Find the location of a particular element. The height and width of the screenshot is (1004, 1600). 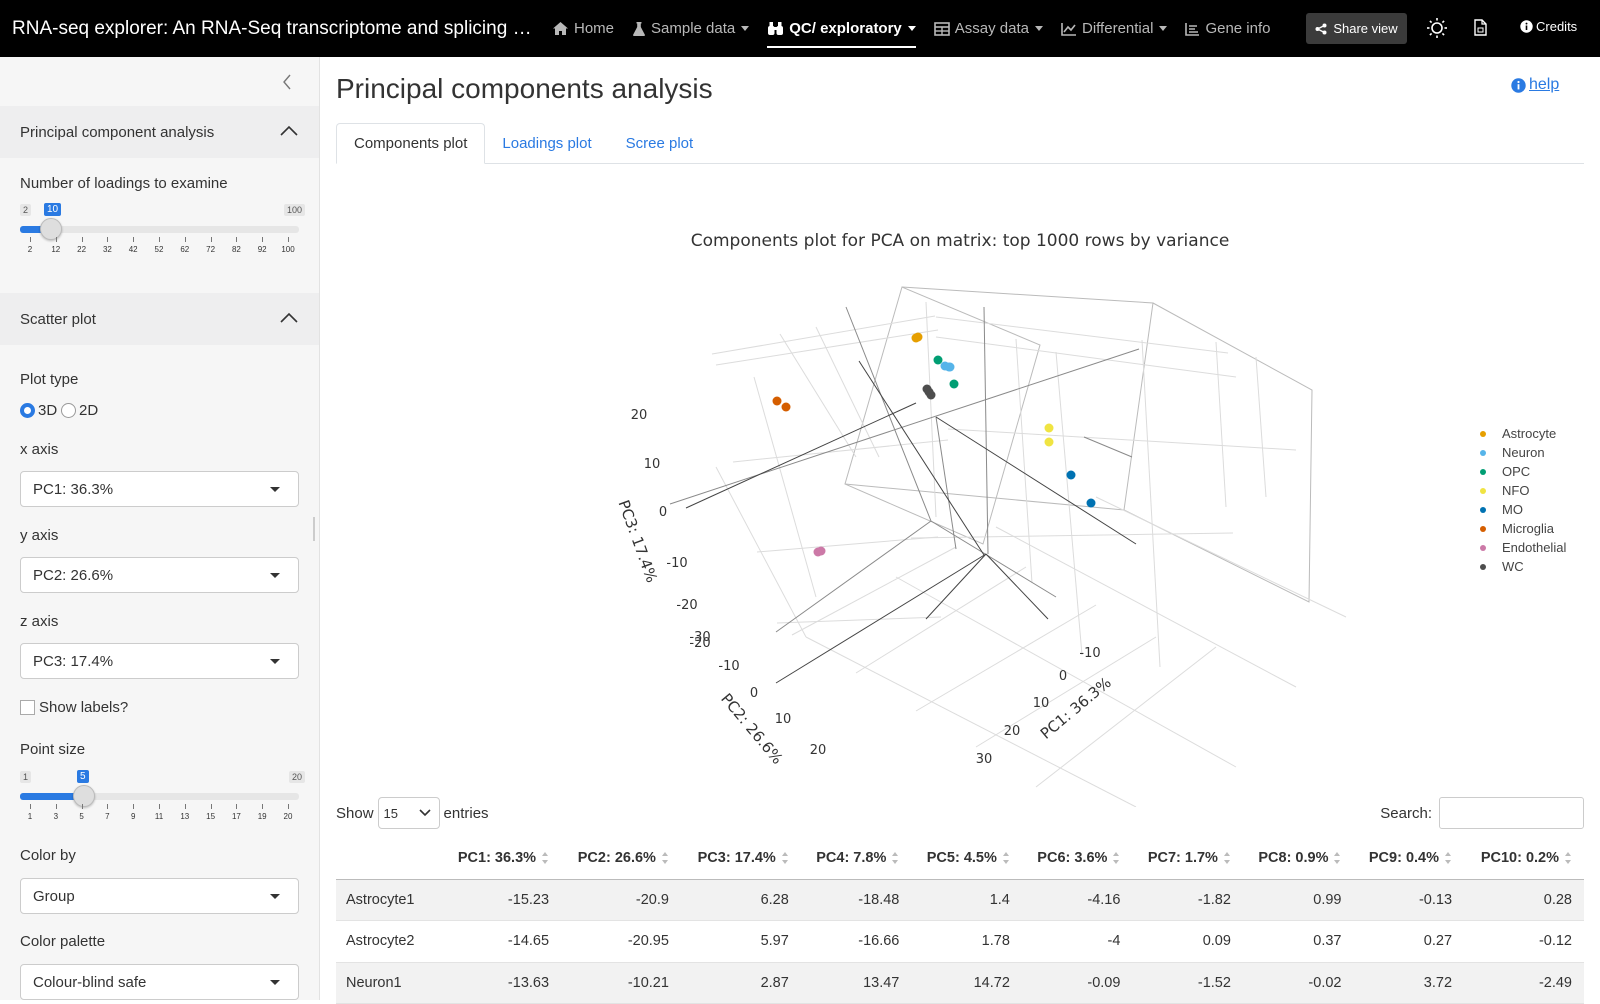

legend-label: NFO is located at coordinates (1516, 490).